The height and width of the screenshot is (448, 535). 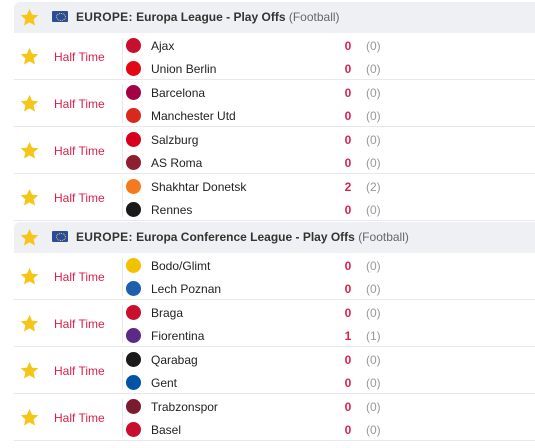 What do you see at coordinates (330, 266) in the screenshot?
I see `home-team-row: Bodo/Glimt 0 (0)` at bounding box center [330, 266].